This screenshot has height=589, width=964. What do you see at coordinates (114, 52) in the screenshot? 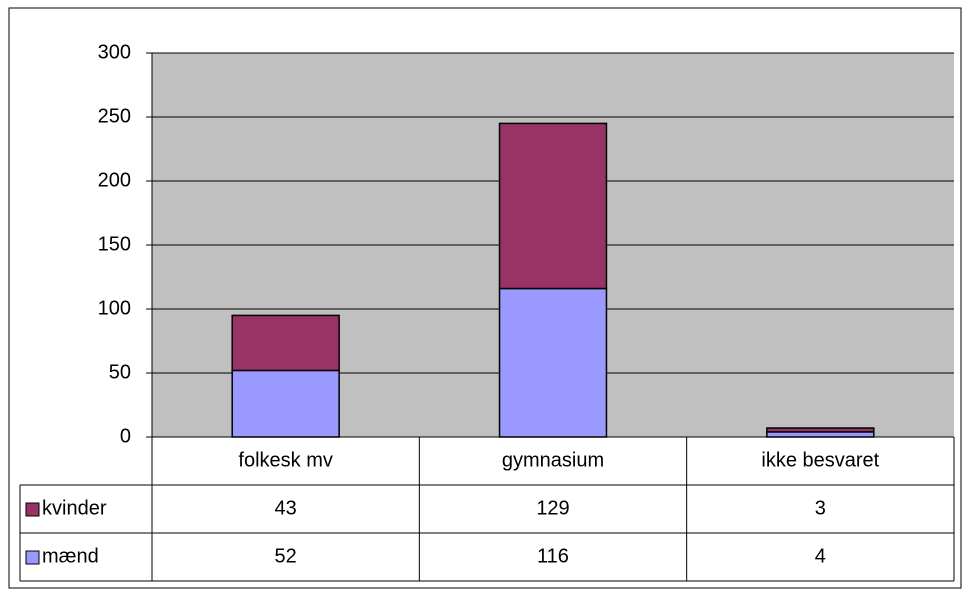
I see `y-tick-label: 300` at bounding box center [114, 52].